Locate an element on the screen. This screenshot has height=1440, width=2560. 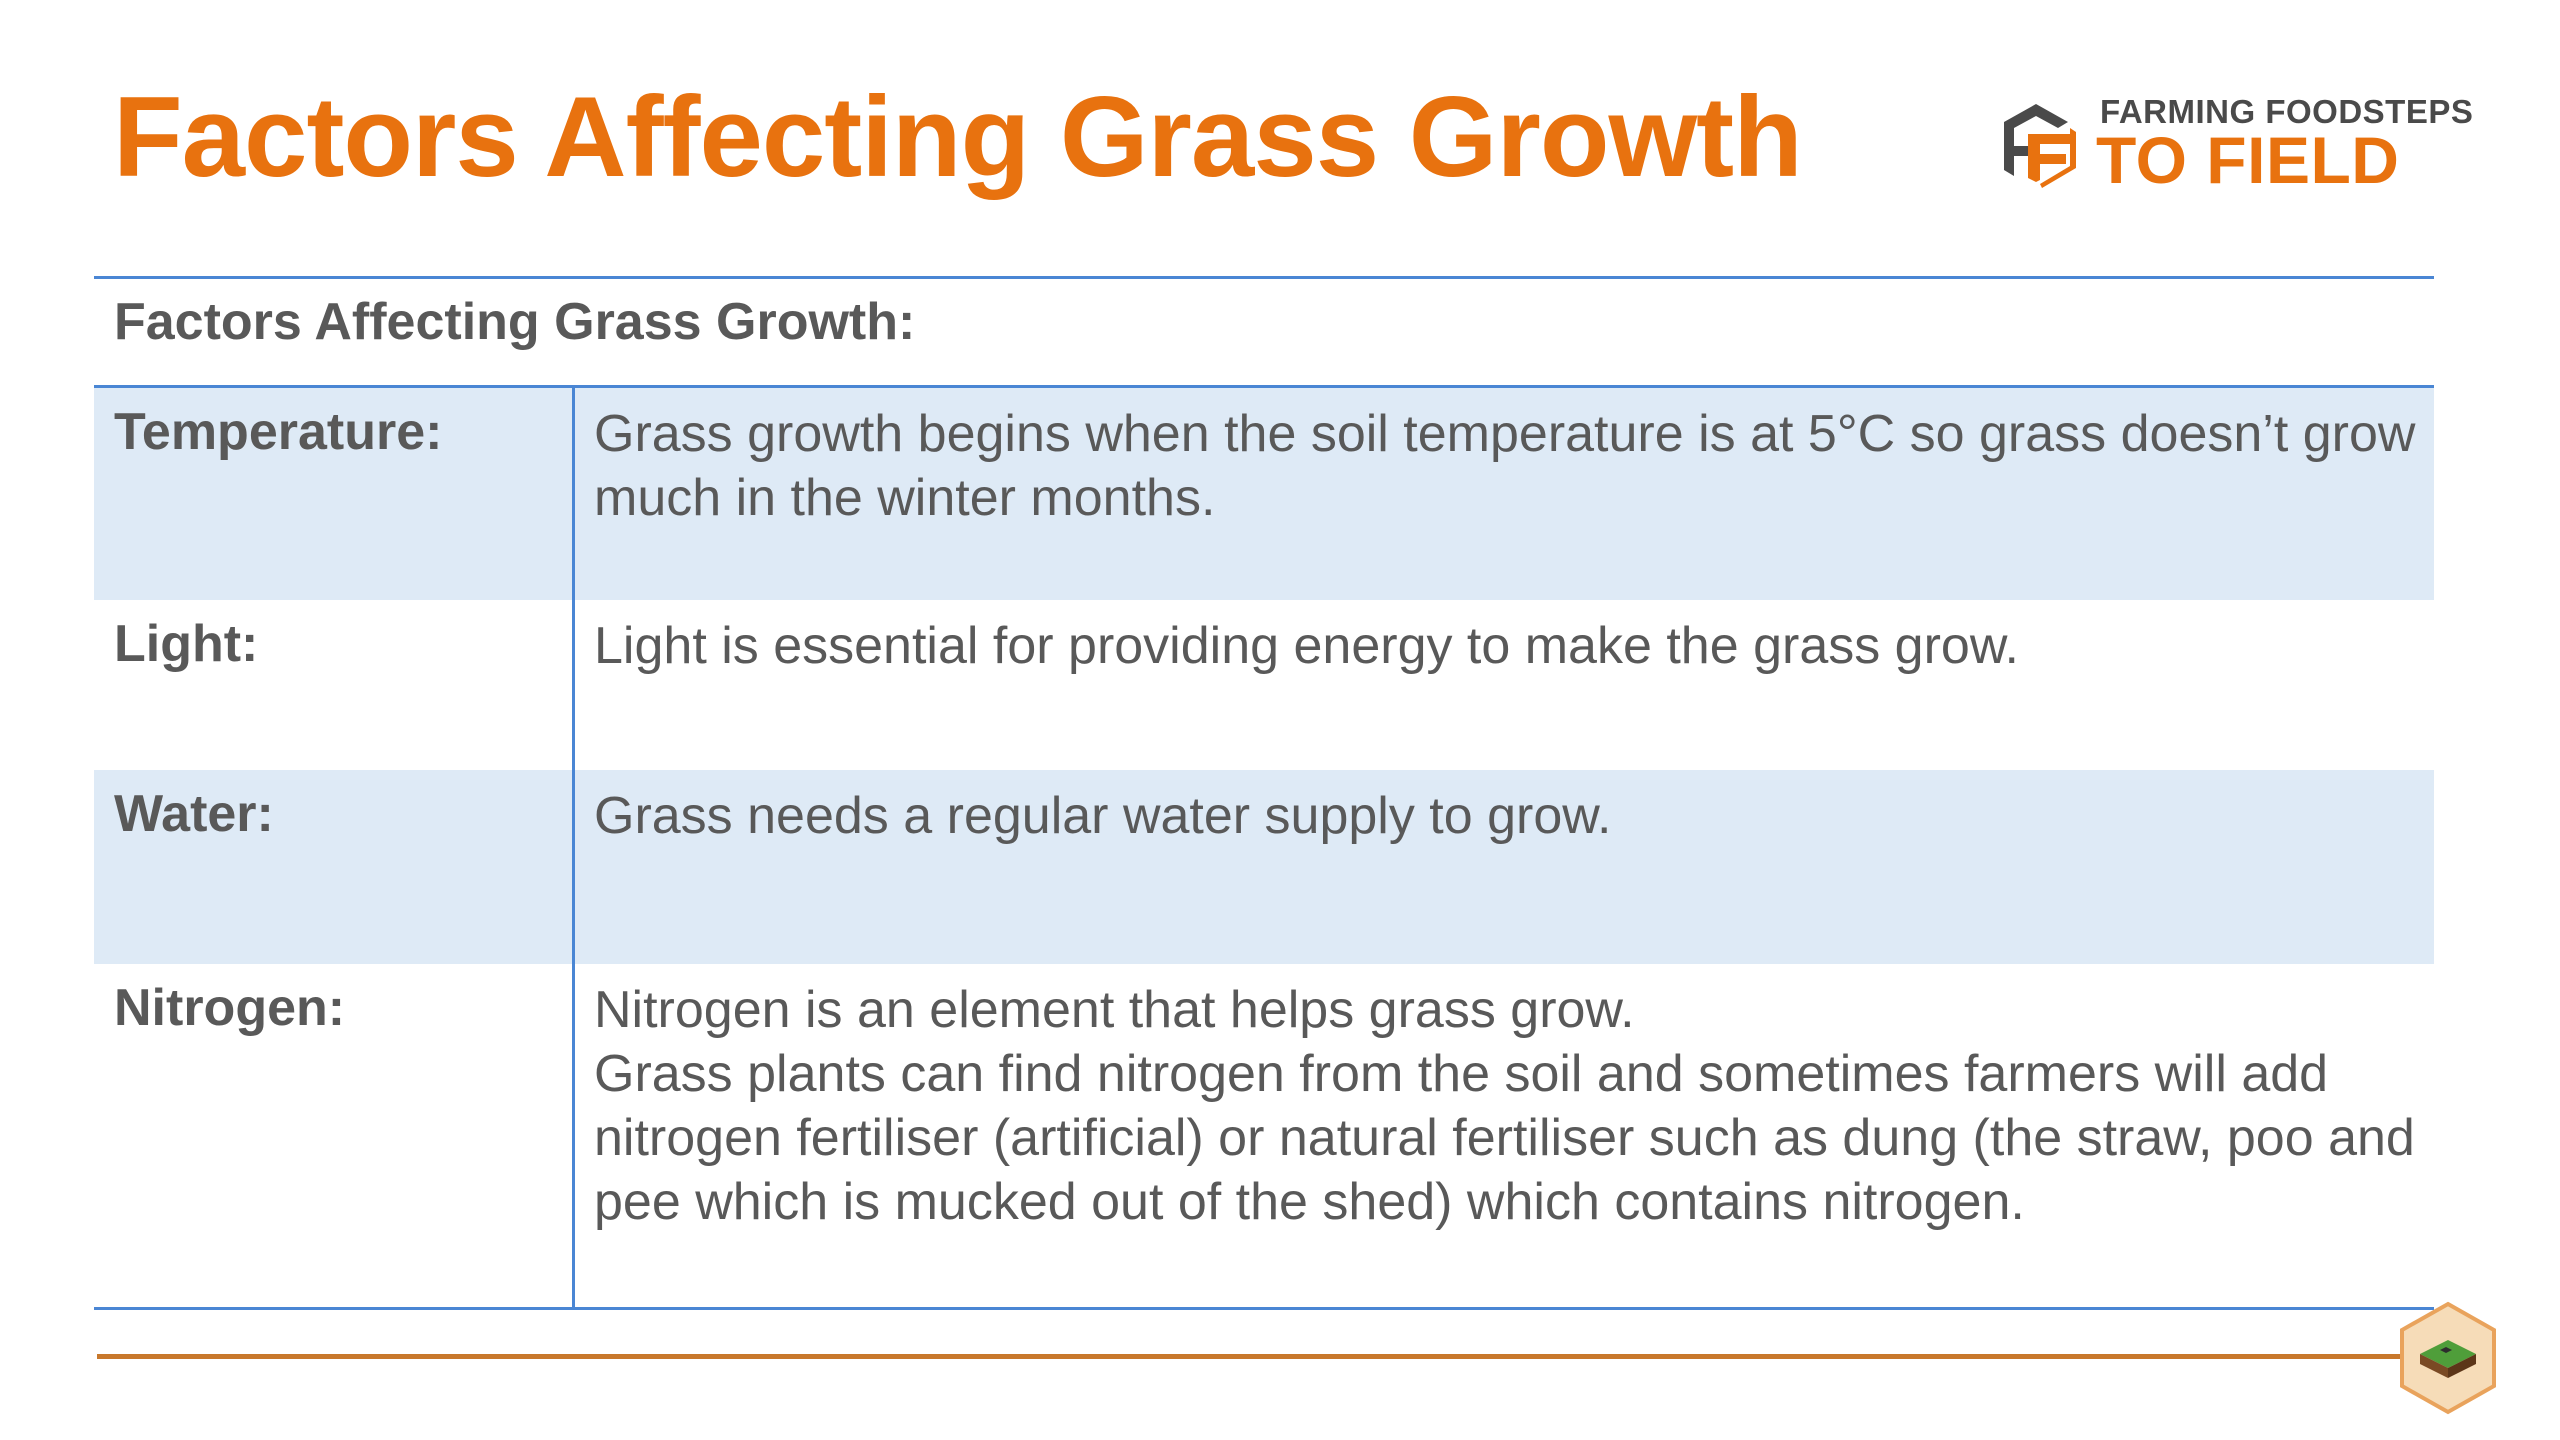
column-divider is located at coordinates (573, 848).